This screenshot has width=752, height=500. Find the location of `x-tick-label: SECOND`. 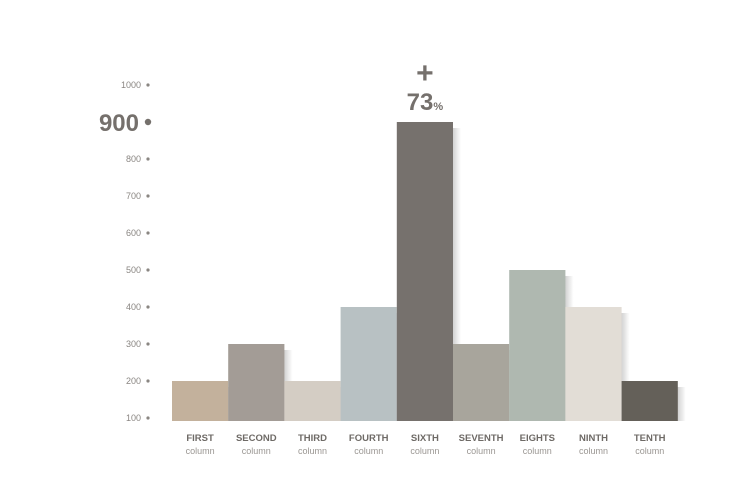

x-tick-label: SECOND is located at coordinates (256, 438).